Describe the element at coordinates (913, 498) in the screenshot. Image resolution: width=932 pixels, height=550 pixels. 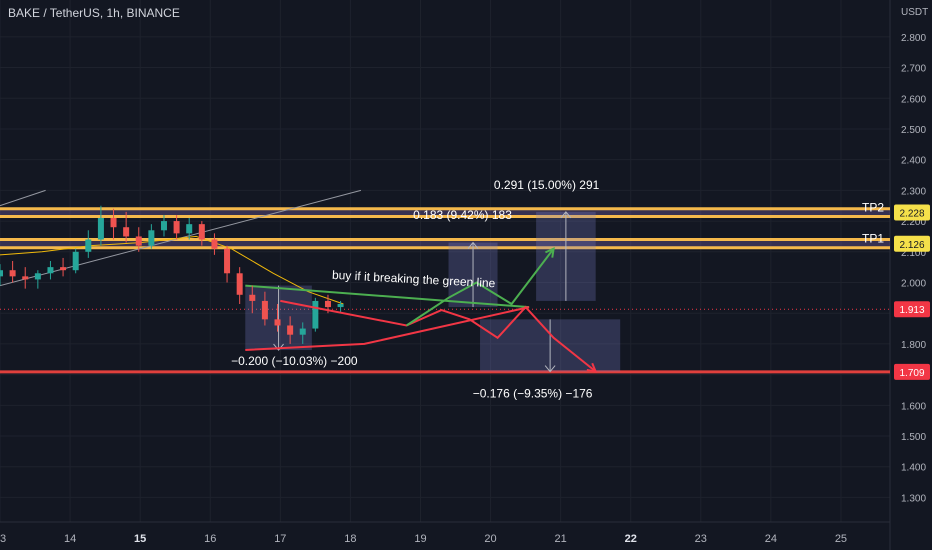
I see `price-tick-label: 1.300` at that location.